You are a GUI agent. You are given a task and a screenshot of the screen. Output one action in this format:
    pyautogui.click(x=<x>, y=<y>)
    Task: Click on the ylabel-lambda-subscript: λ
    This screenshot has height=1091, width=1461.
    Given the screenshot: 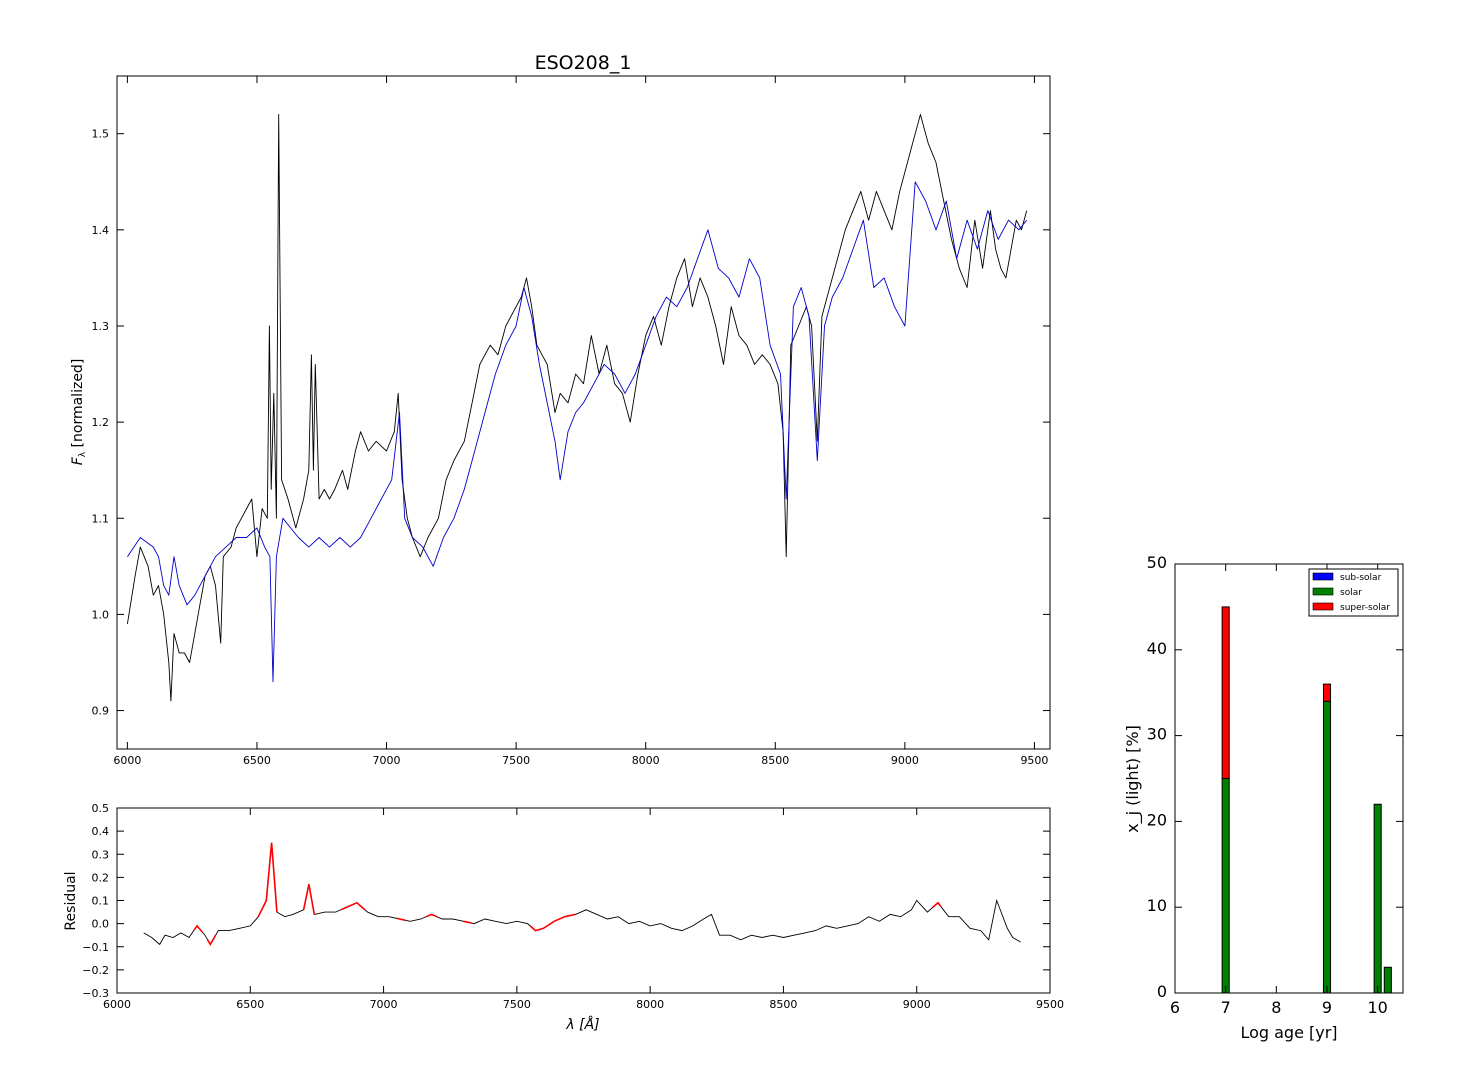 What is the action you would take?
    pyautogui.click(x=83, y=454)
    